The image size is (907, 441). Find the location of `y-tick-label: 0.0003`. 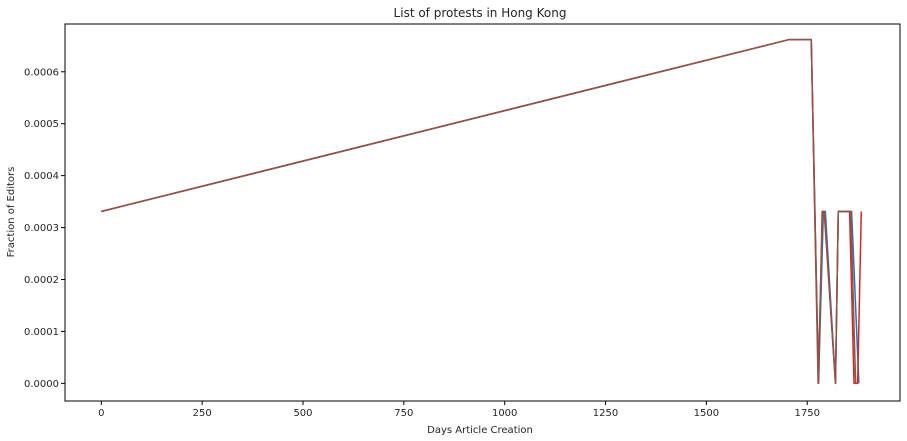

y-tick-label: 0.0003 is located at coordinates (41, 228).